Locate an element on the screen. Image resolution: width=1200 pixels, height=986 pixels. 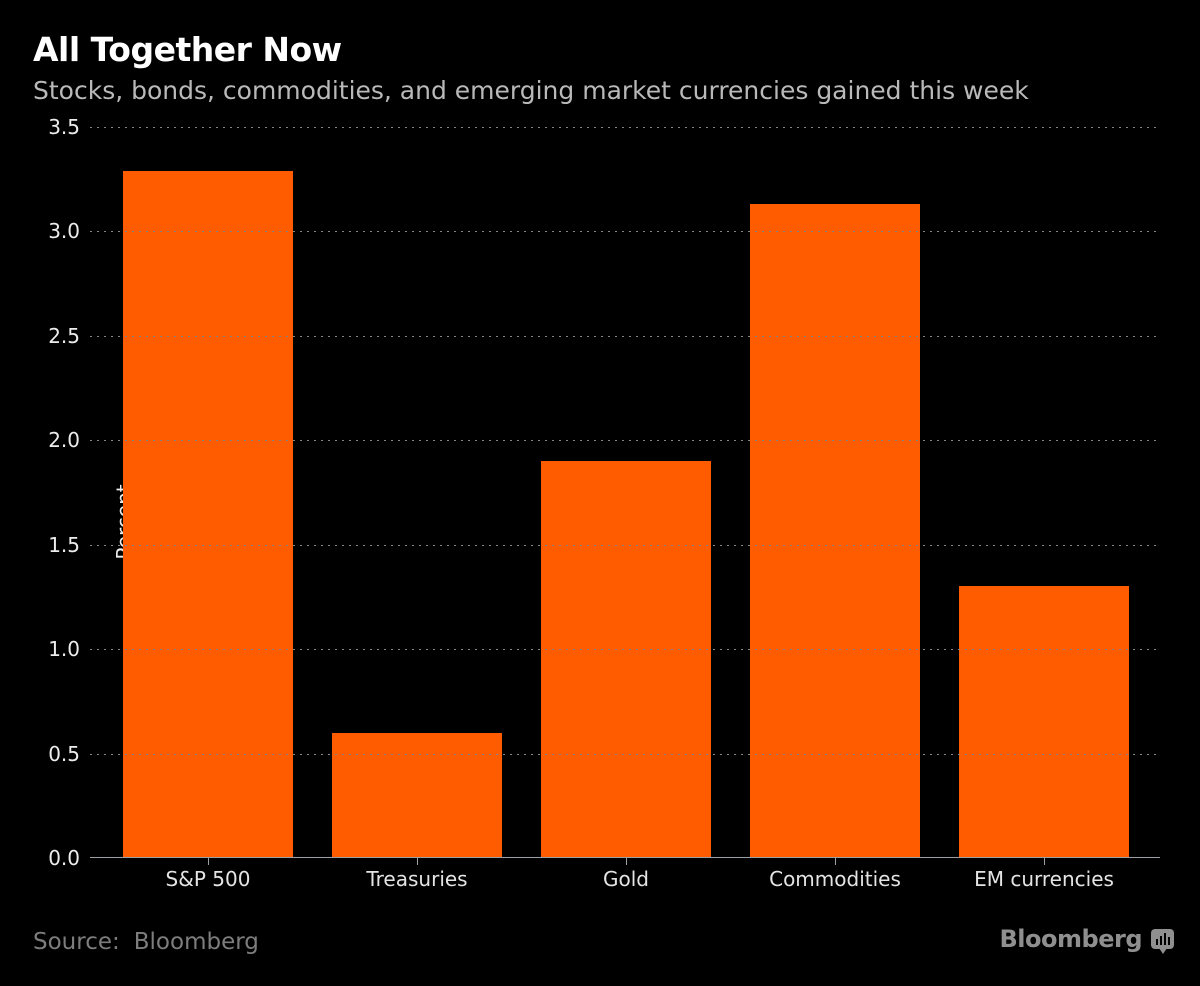
bloomberg-logo-text: Bloomberg is located at coordinates (1071, 939).